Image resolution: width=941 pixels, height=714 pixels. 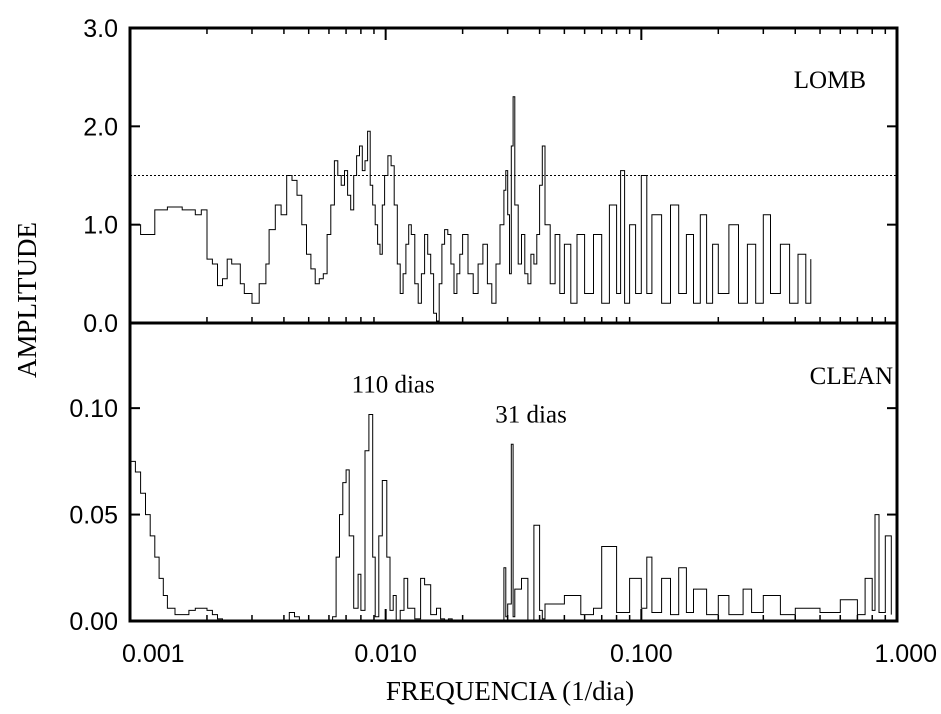 I want to click on panel-label-clean: CLEAN, so click(x=851, y=376).